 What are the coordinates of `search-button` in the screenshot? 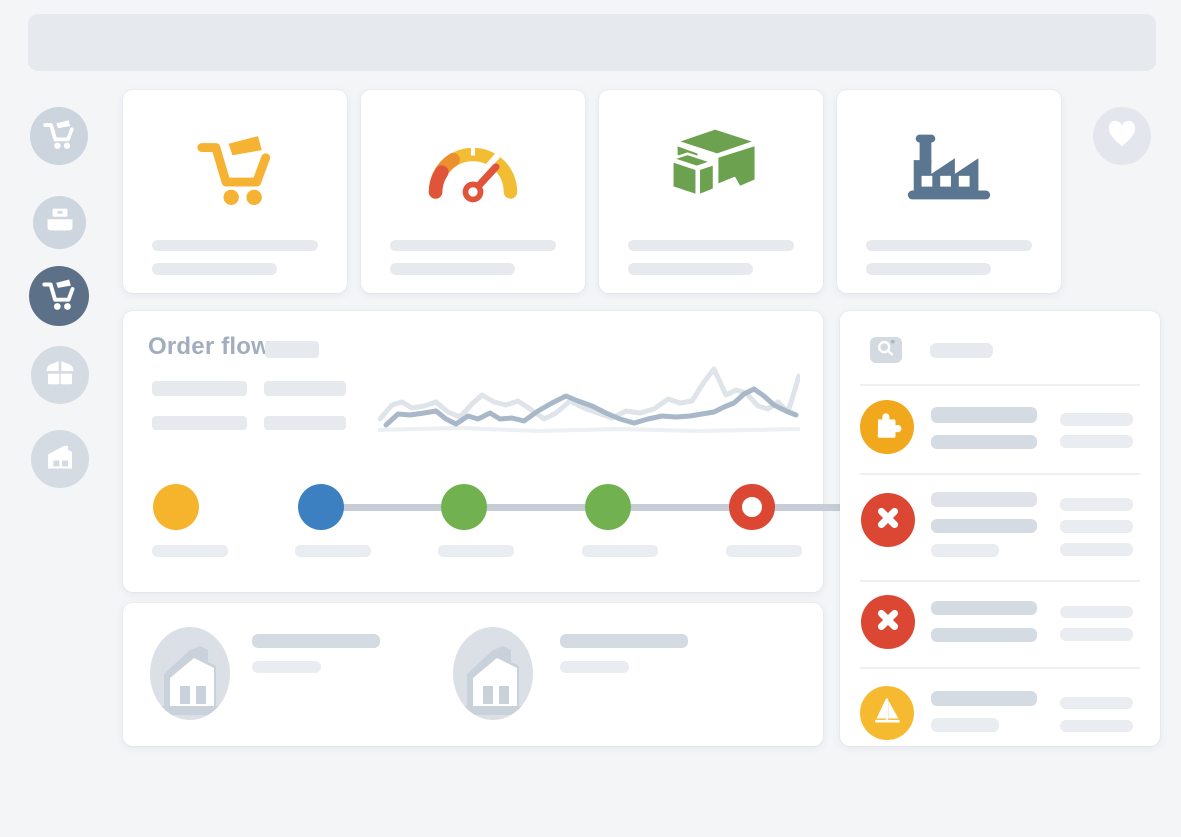 It's located at (886, 350).